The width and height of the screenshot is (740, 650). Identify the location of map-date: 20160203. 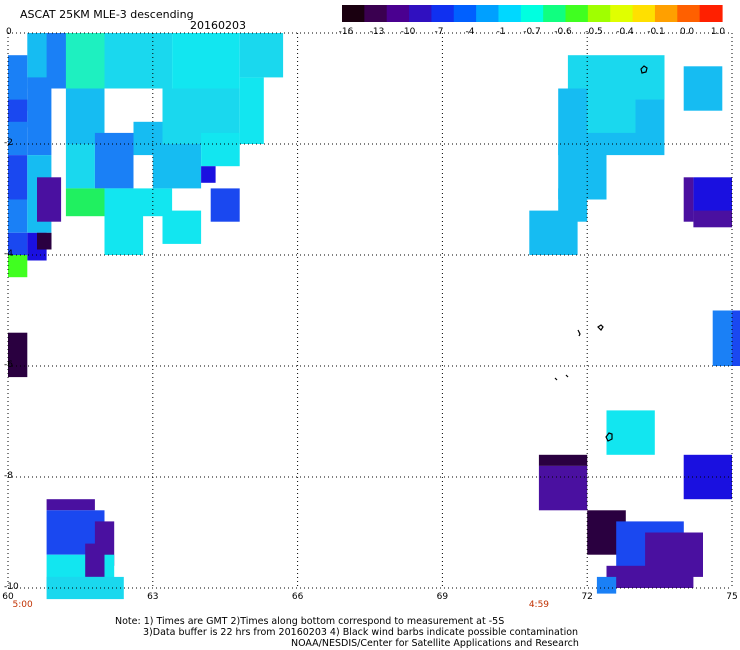
(218, 25).